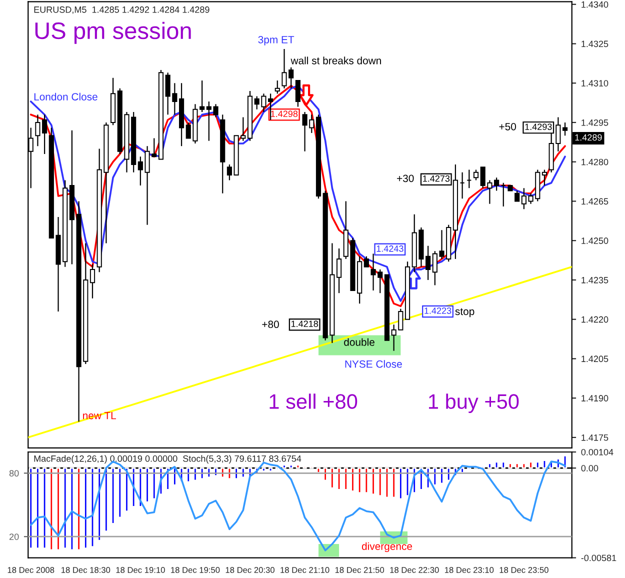 The height and width of the screenshot is (578, 625). I want to click on x-tick-label: 18 Dec 22:30, so click(414, 570).